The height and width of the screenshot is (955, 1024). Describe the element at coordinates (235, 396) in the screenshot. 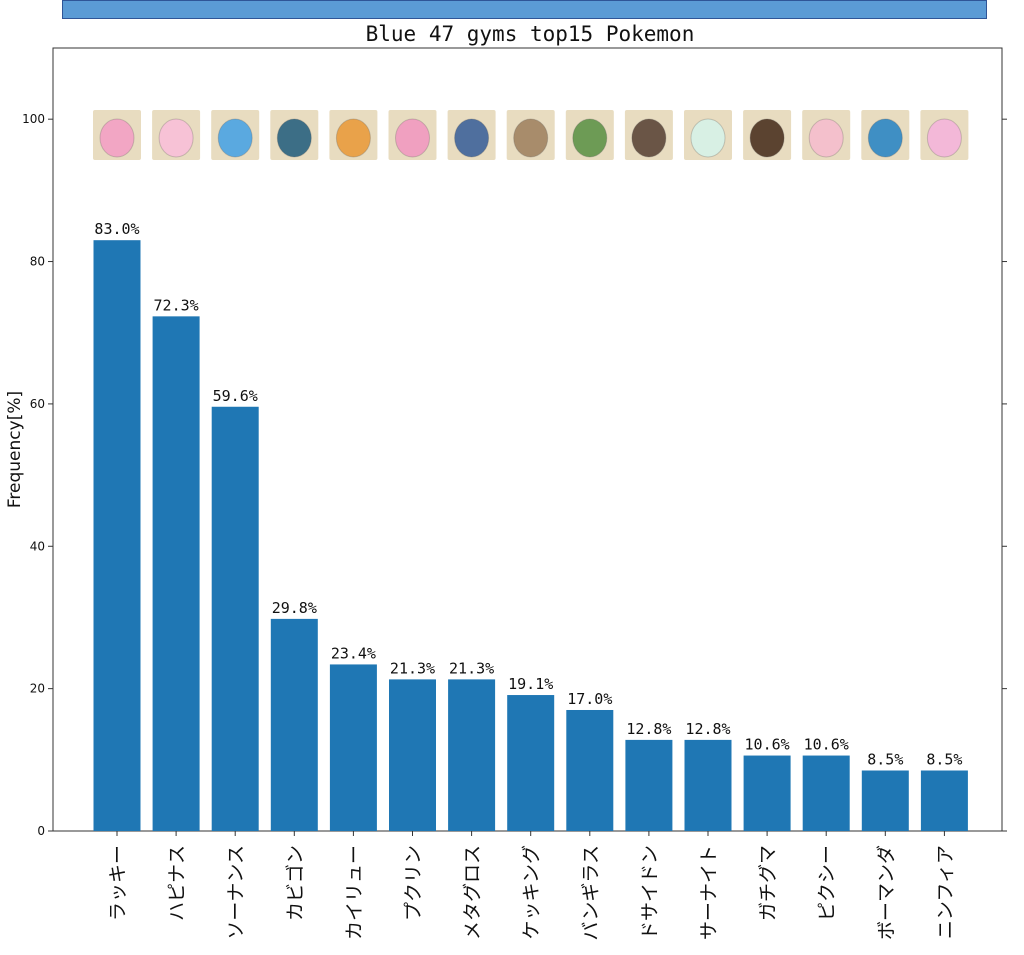

I see `data-label-3: 59.6%` at that location.